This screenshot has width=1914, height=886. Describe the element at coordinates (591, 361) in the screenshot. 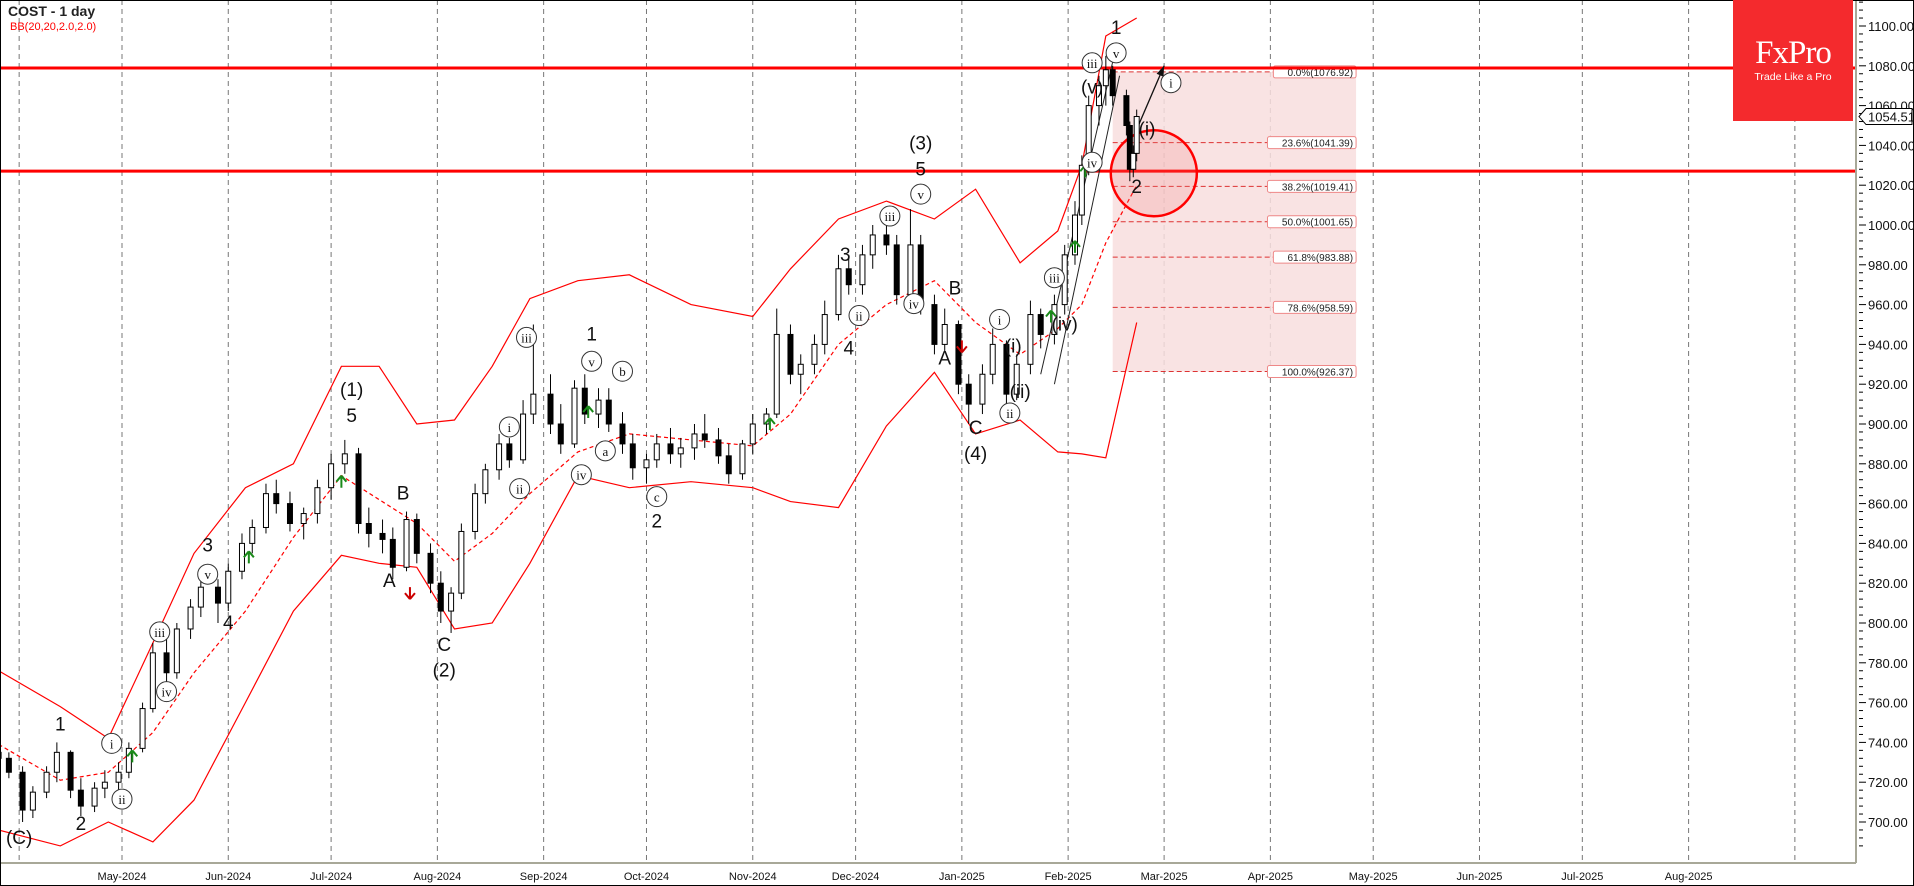

I see `wave-label: v` at that location.